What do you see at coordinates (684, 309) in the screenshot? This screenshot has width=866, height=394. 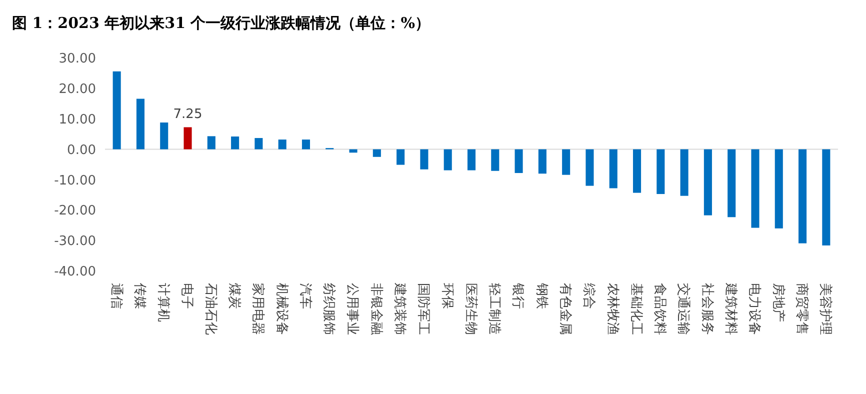 I see `x-tick-label: 交通运输` at bounding box center [684, 309].